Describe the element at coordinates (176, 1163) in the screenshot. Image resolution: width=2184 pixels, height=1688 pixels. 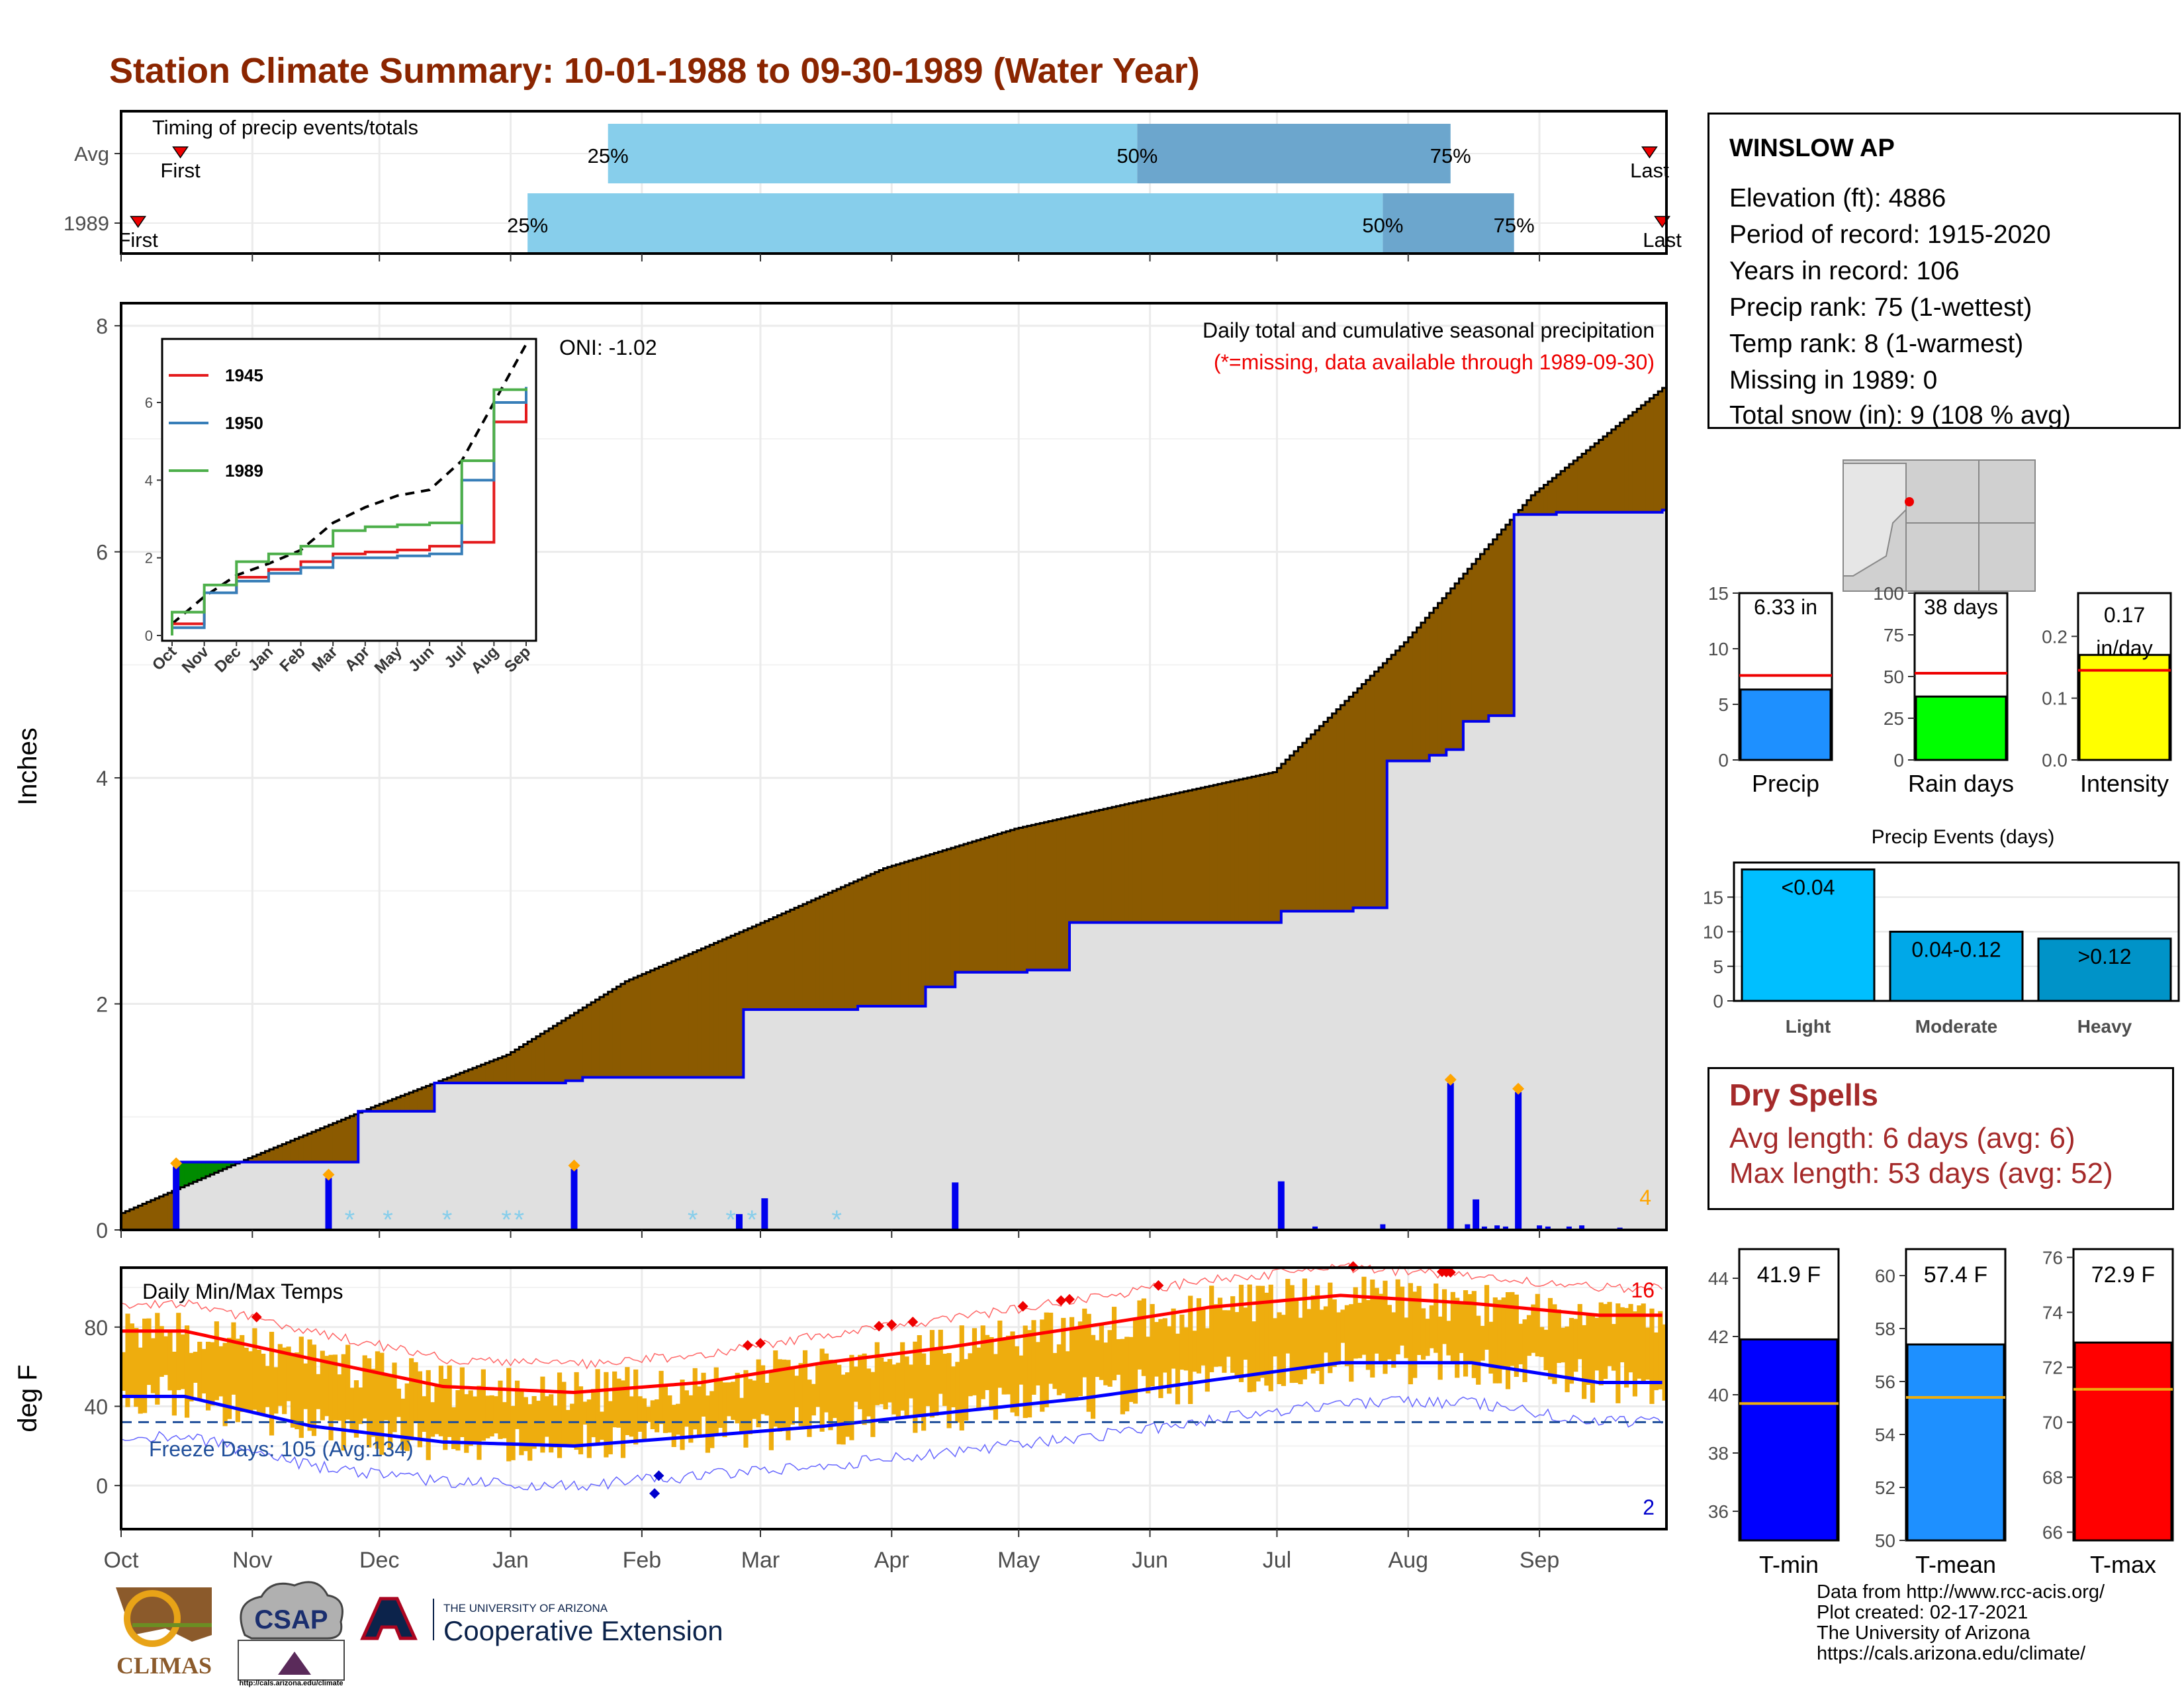
I see `event-marker` at that location.